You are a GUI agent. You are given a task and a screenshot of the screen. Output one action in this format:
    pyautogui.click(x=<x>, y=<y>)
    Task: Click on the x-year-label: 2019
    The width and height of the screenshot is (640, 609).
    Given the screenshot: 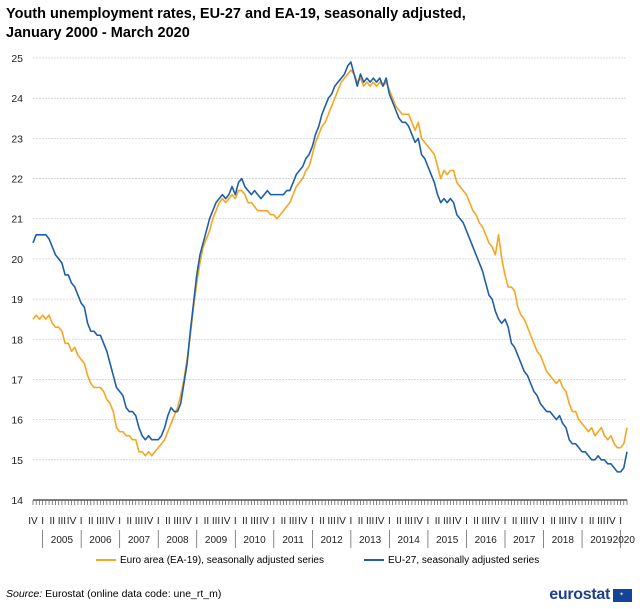 What is the action you would take?
    pyautogui.click(x=601, y=540)
    